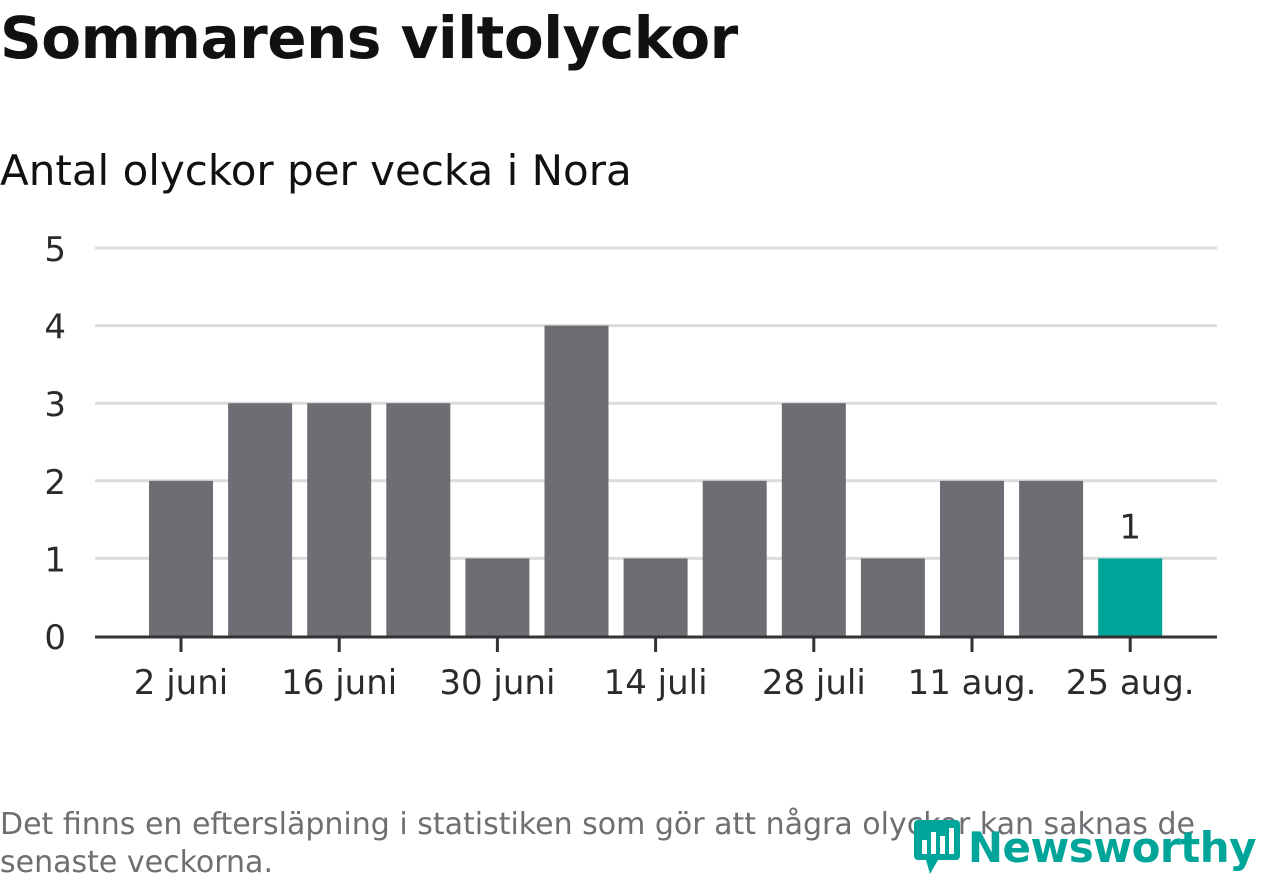 The image size is (1262, 882). I want to click on x-tick-label: 11 aug., so click(972, 683).